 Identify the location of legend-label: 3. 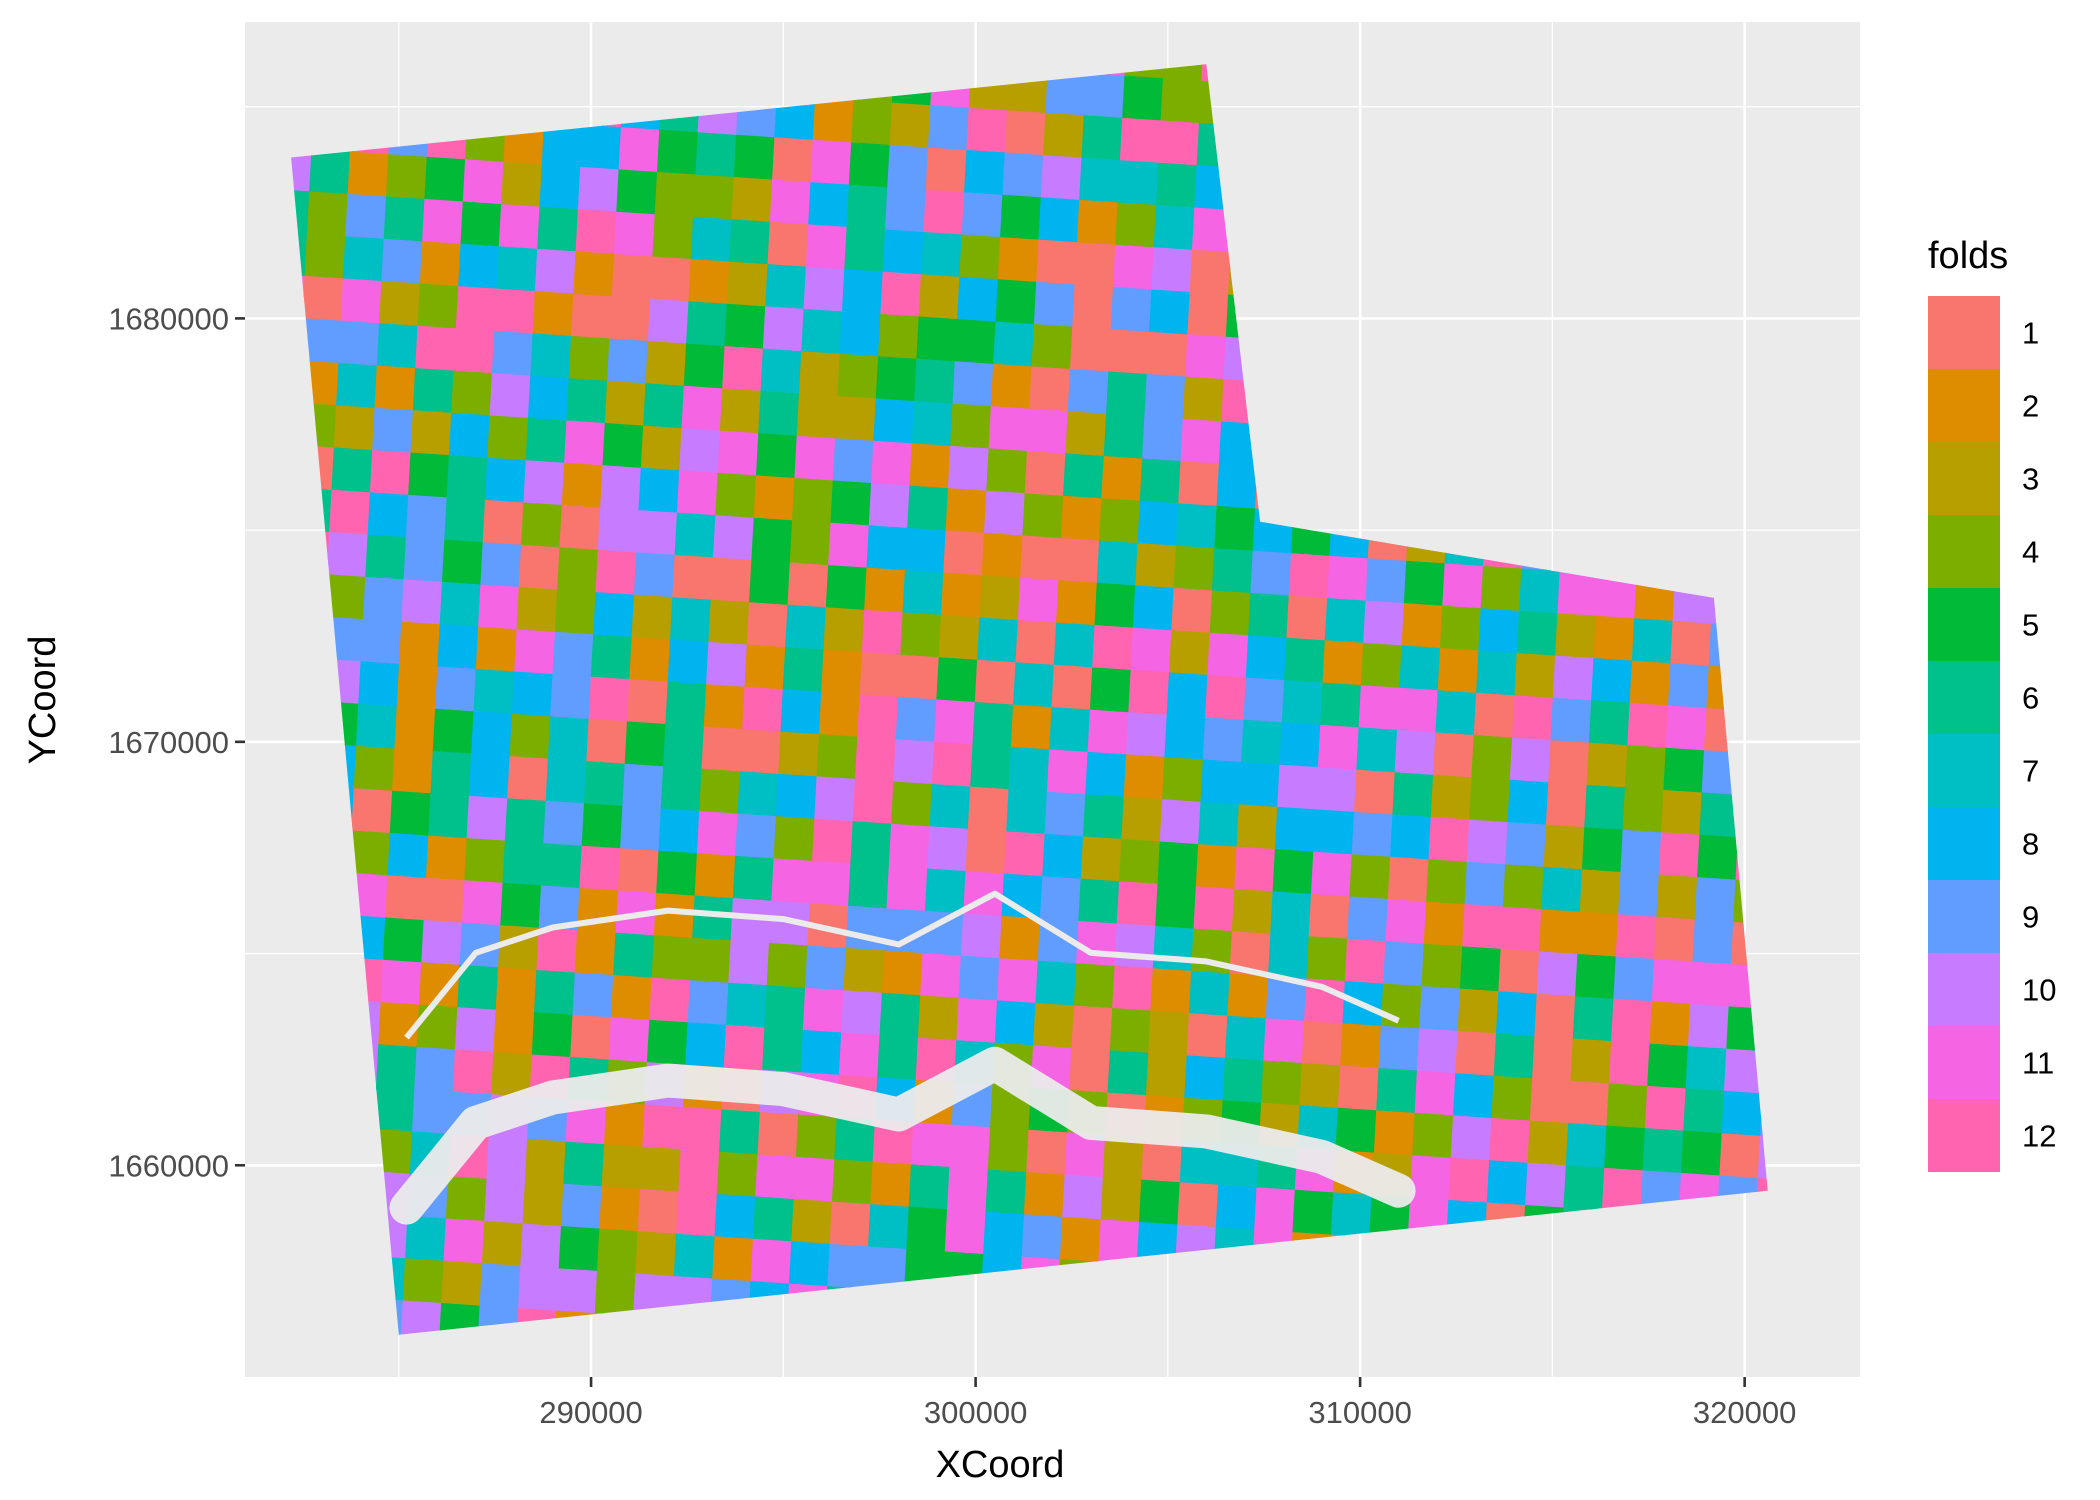
(2030, 479).